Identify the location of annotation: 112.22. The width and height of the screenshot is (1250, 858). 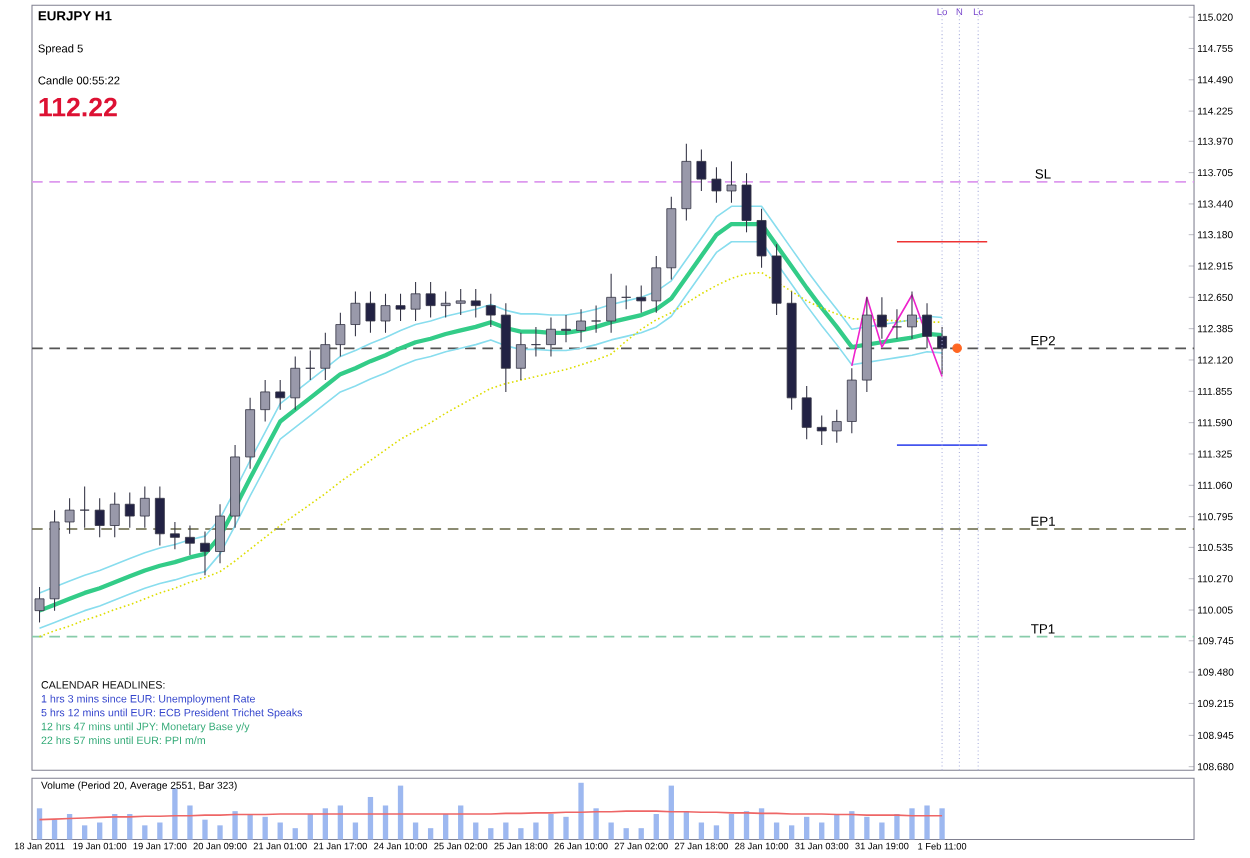
(78, 107).